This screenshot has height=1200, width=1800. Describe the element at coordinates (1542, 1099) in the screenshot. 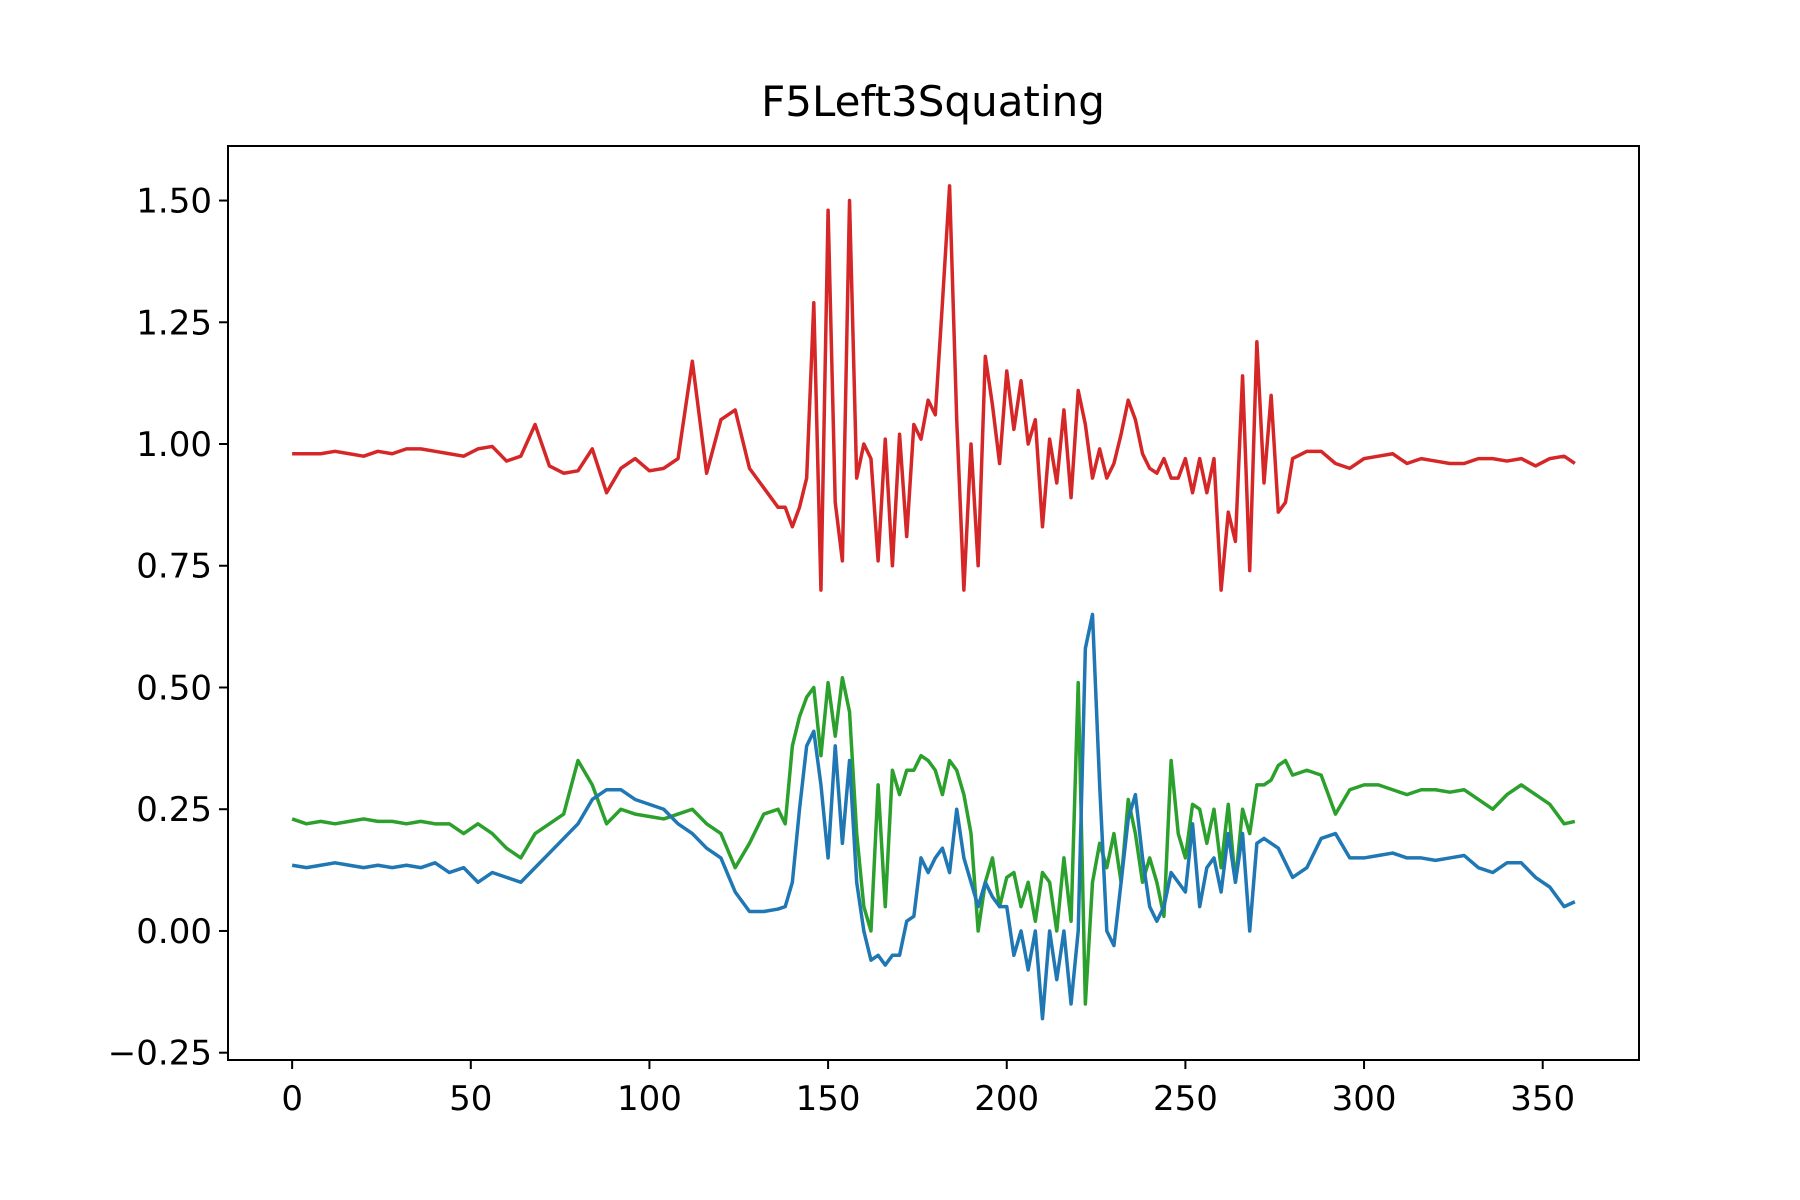

I see `x-tick-label: 350` at that location.